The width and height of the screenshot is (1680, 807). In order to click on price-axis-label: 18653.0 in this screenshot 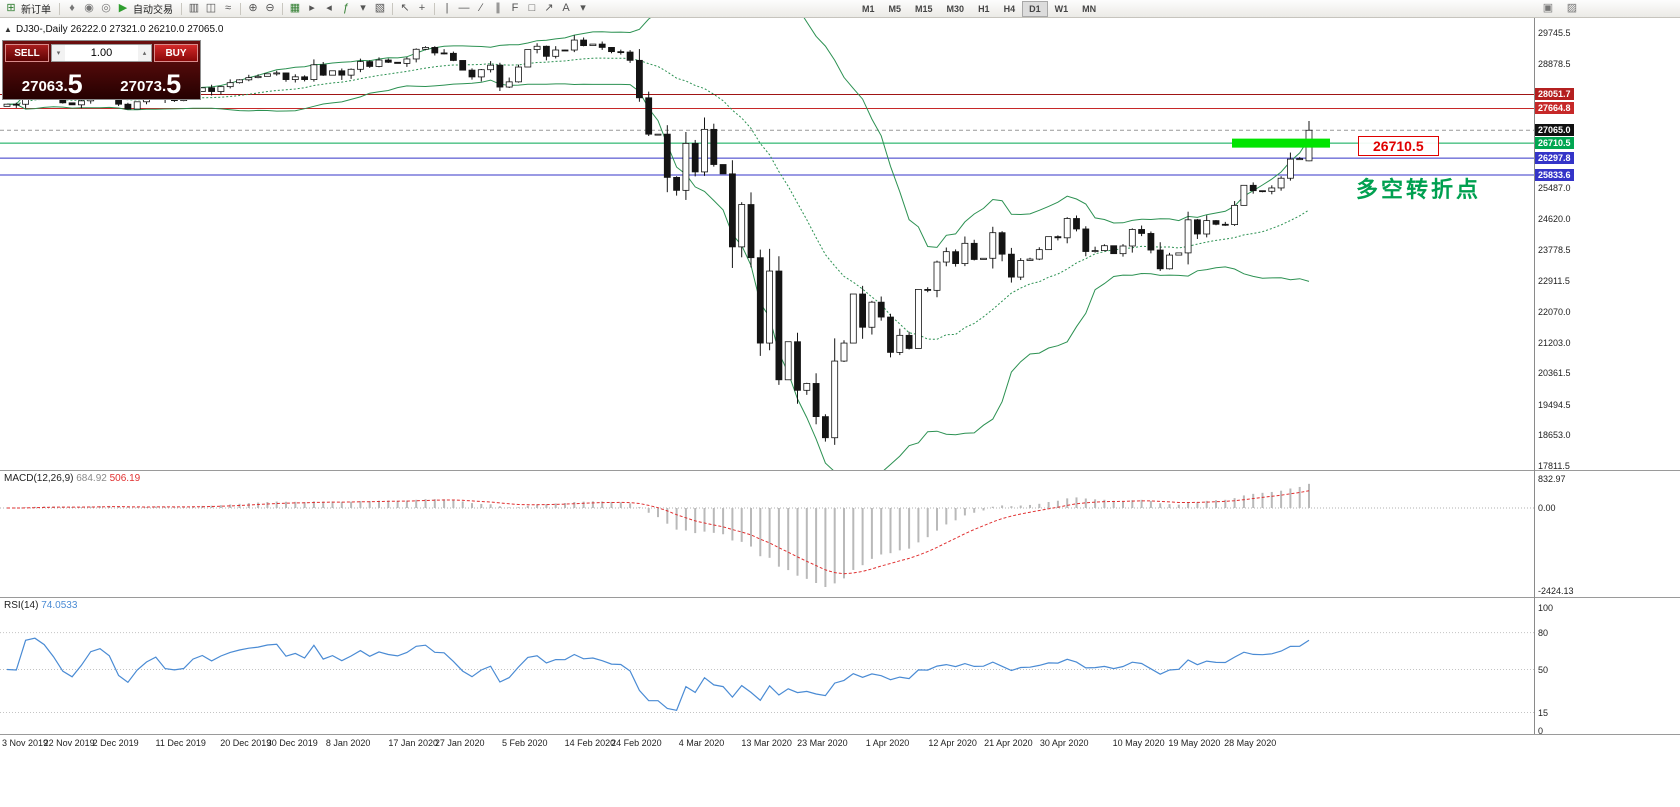, I will do `click(1554, 435)`.